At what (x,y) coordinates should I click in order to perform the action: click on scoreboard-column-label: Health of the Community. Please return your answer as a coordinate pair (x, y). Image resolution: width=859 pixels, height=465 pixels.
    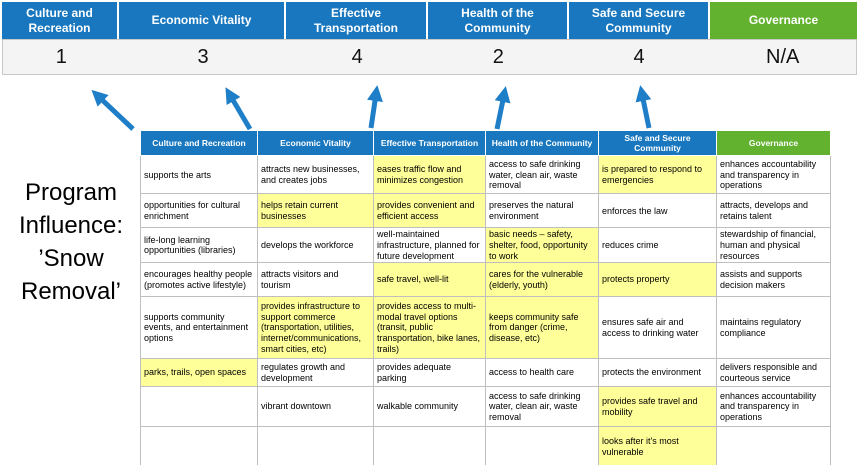
    Looking at the image, I should click on (498, 20).